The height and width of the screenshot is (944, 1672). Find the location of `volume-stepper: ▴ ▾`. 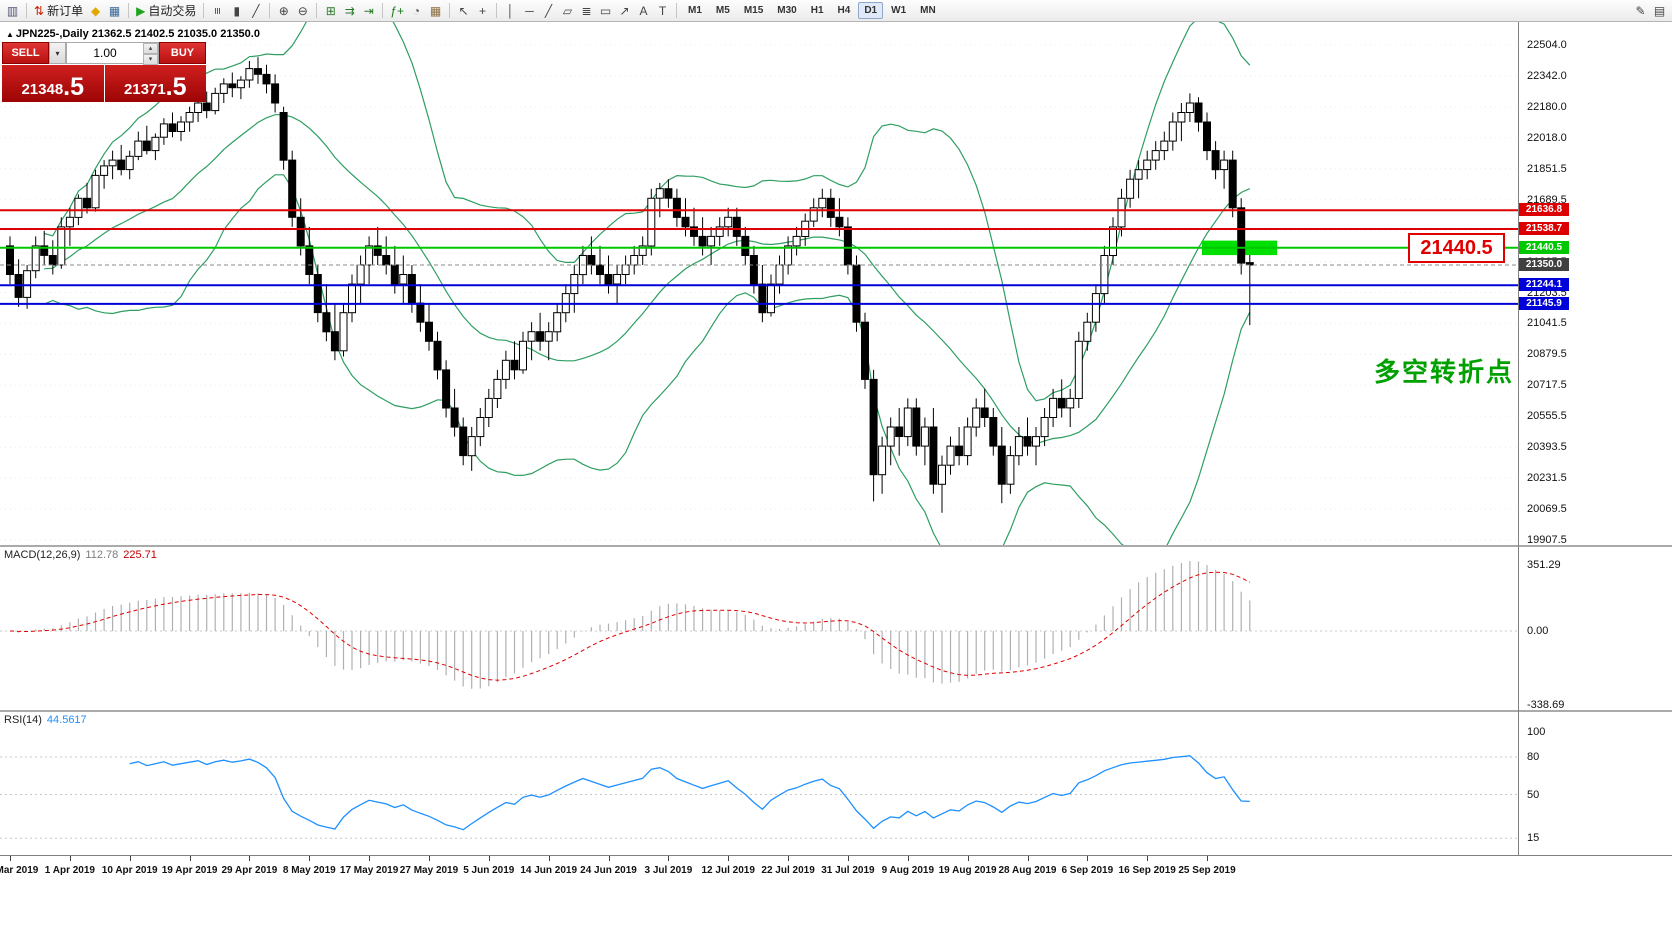

volume-stepper: ▴ ▾ is located at coordinates (150, 54).